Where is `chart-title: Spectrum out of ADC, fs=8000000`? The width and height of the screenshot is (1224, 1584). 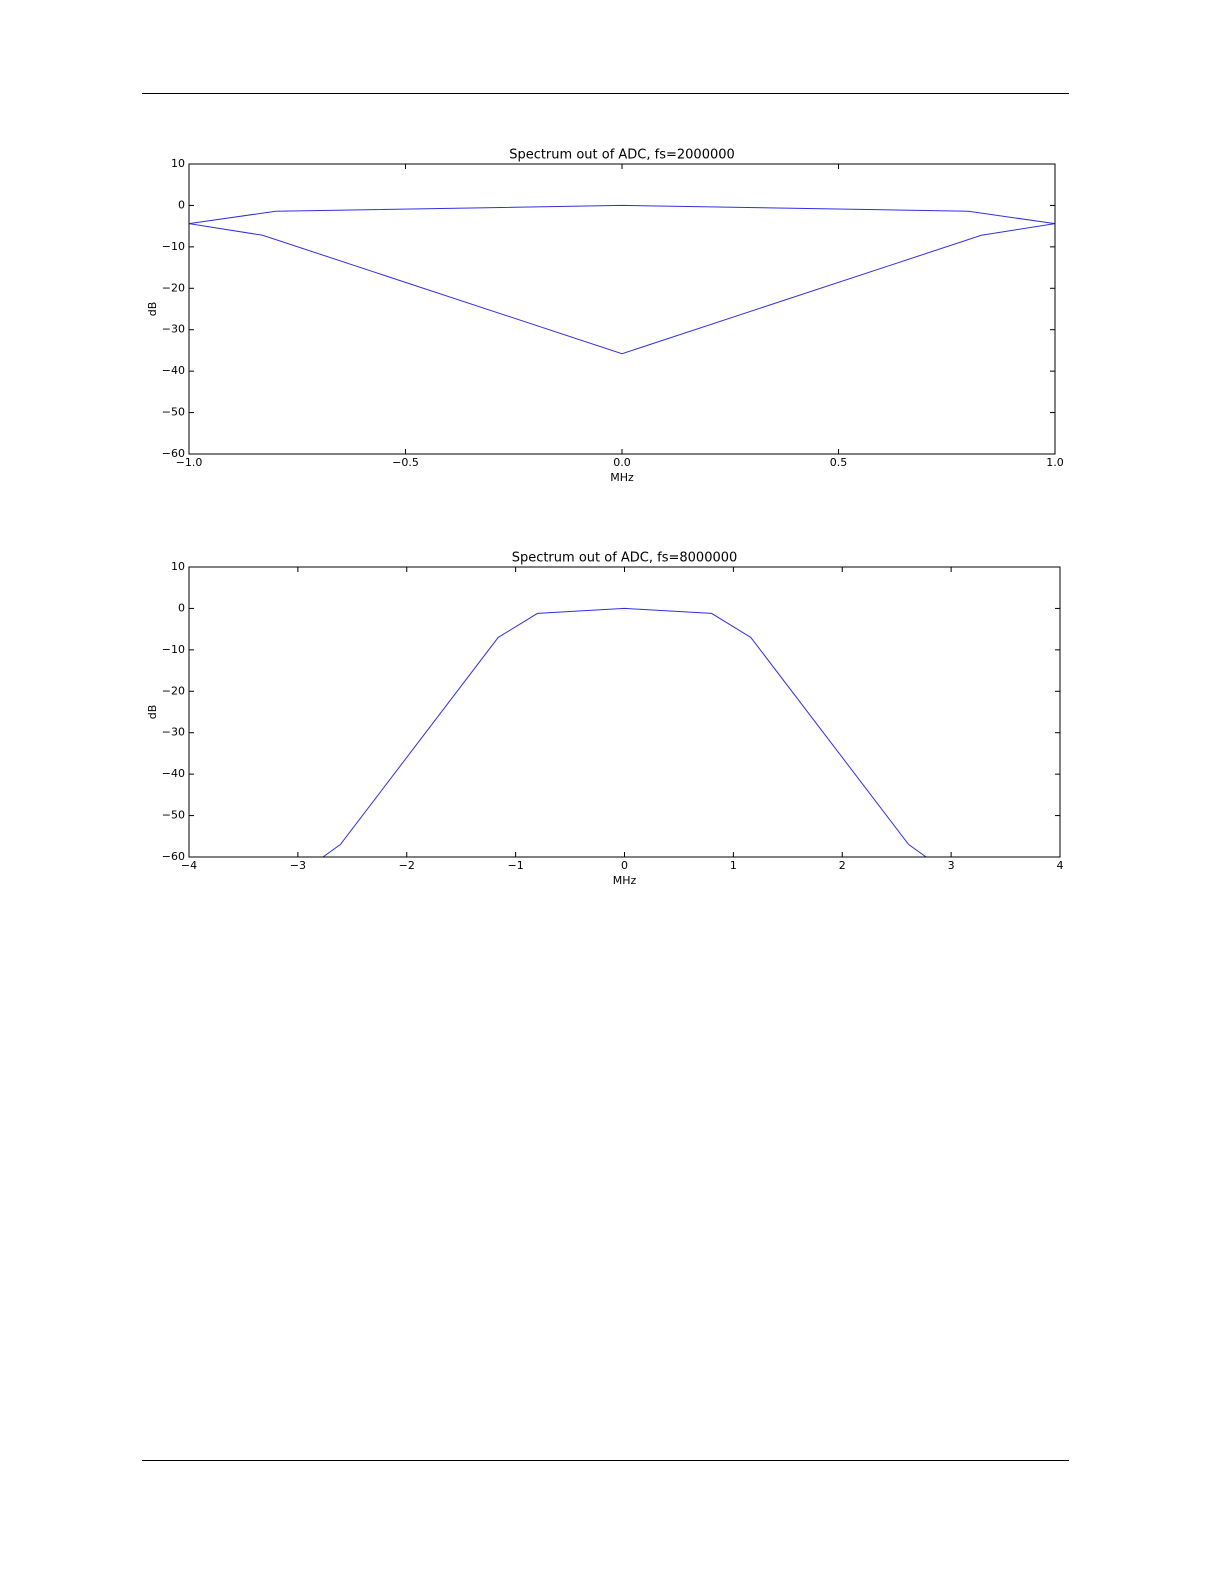 chart-title: Spectrum out of ADC, fs=8000000 is located at coordinates (625, 558).